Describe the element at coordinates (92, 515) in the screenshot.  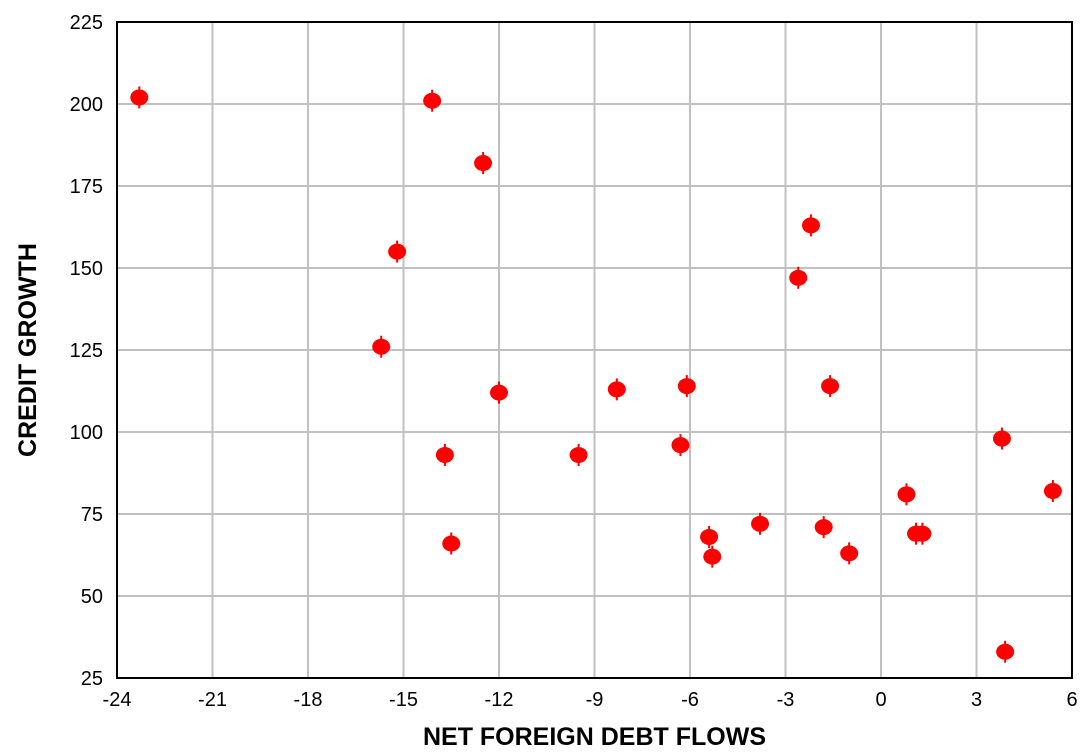
I see `y-tick-label: 75` at that location.